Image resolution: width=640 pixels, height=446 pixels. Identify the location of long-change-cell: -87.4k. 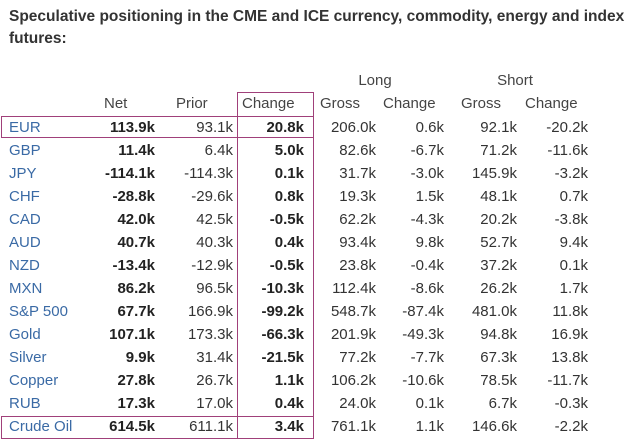
(423, 311).